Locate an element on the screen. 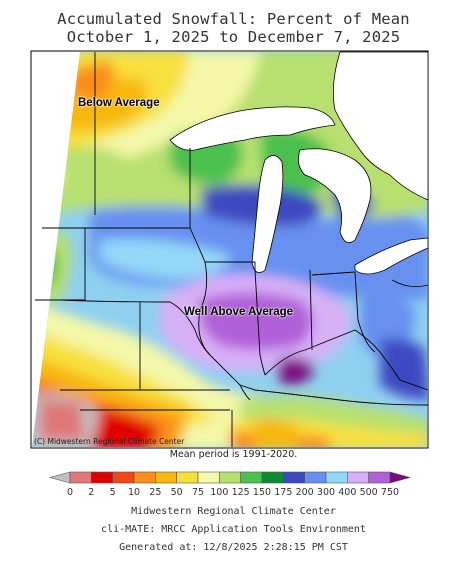 The image size is (467, 561). legend-tick-label: 750 is located at coordinates (390, 492).